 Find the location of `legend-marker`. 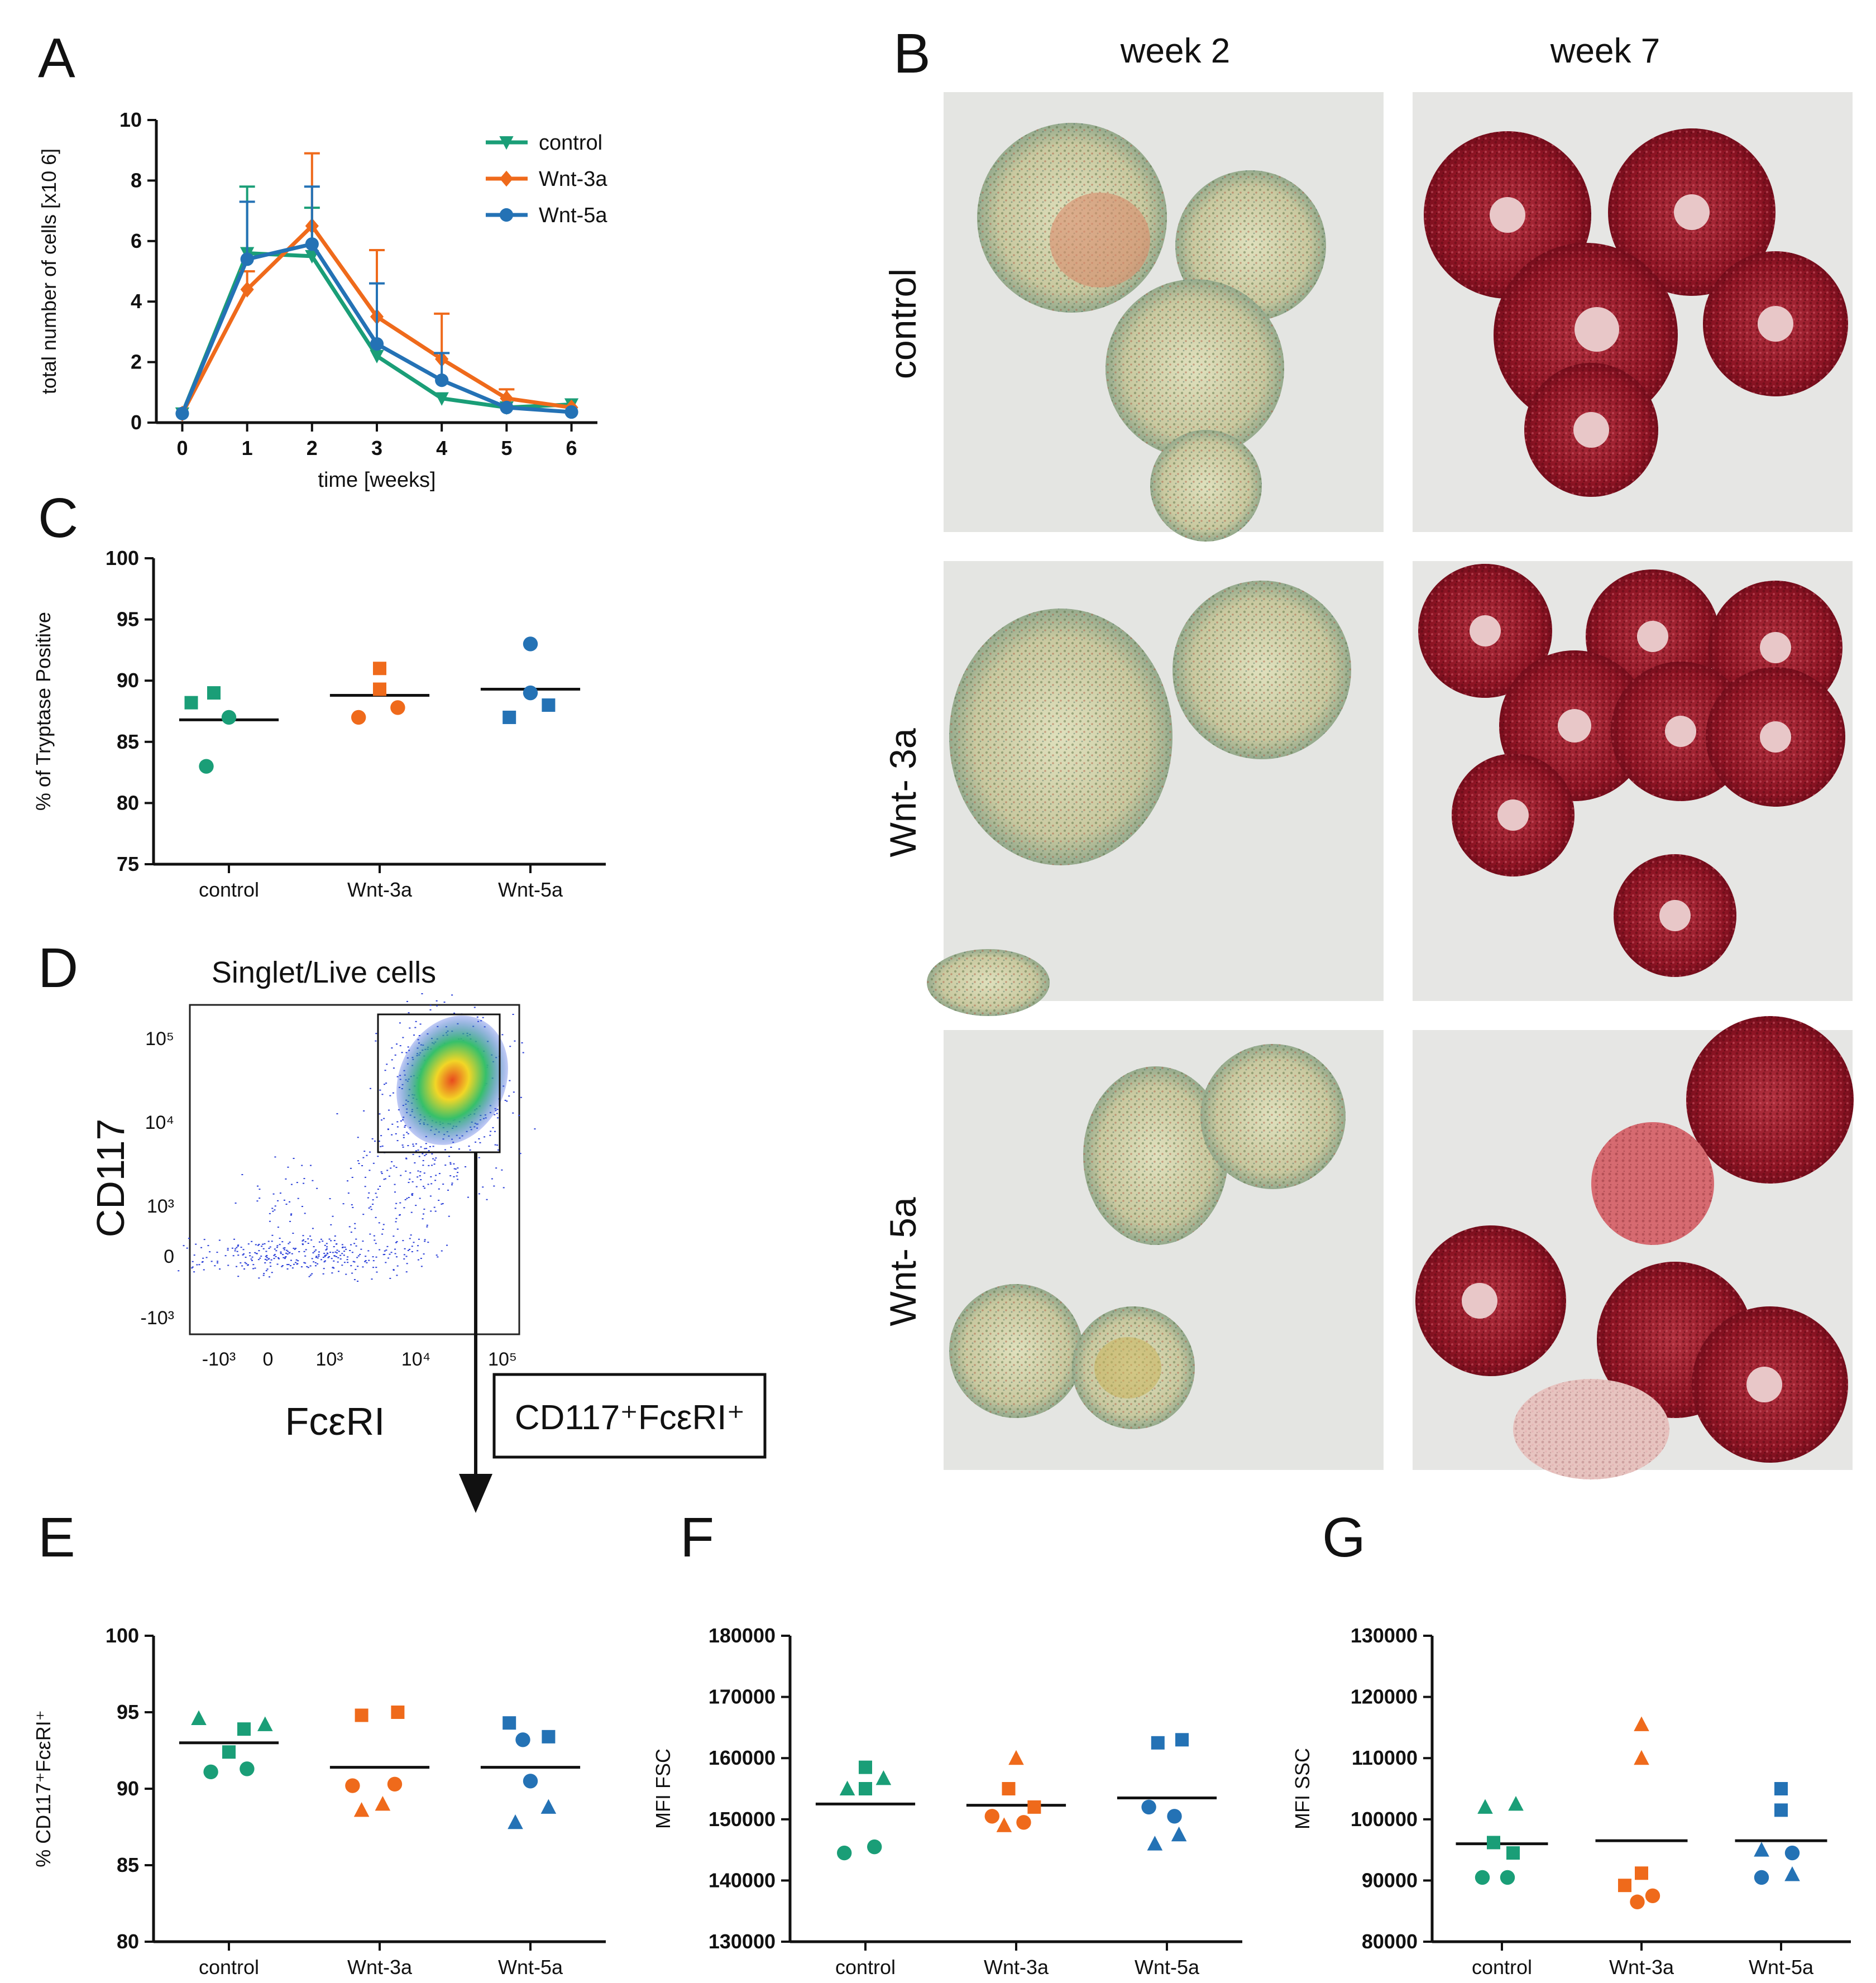

legend-marker is located at coordinates (506, 178).